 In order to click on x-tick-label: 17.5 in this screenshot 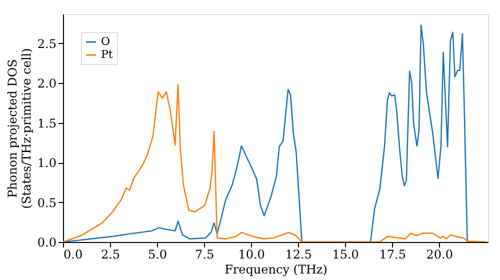, I will do `click(392, 255)`.